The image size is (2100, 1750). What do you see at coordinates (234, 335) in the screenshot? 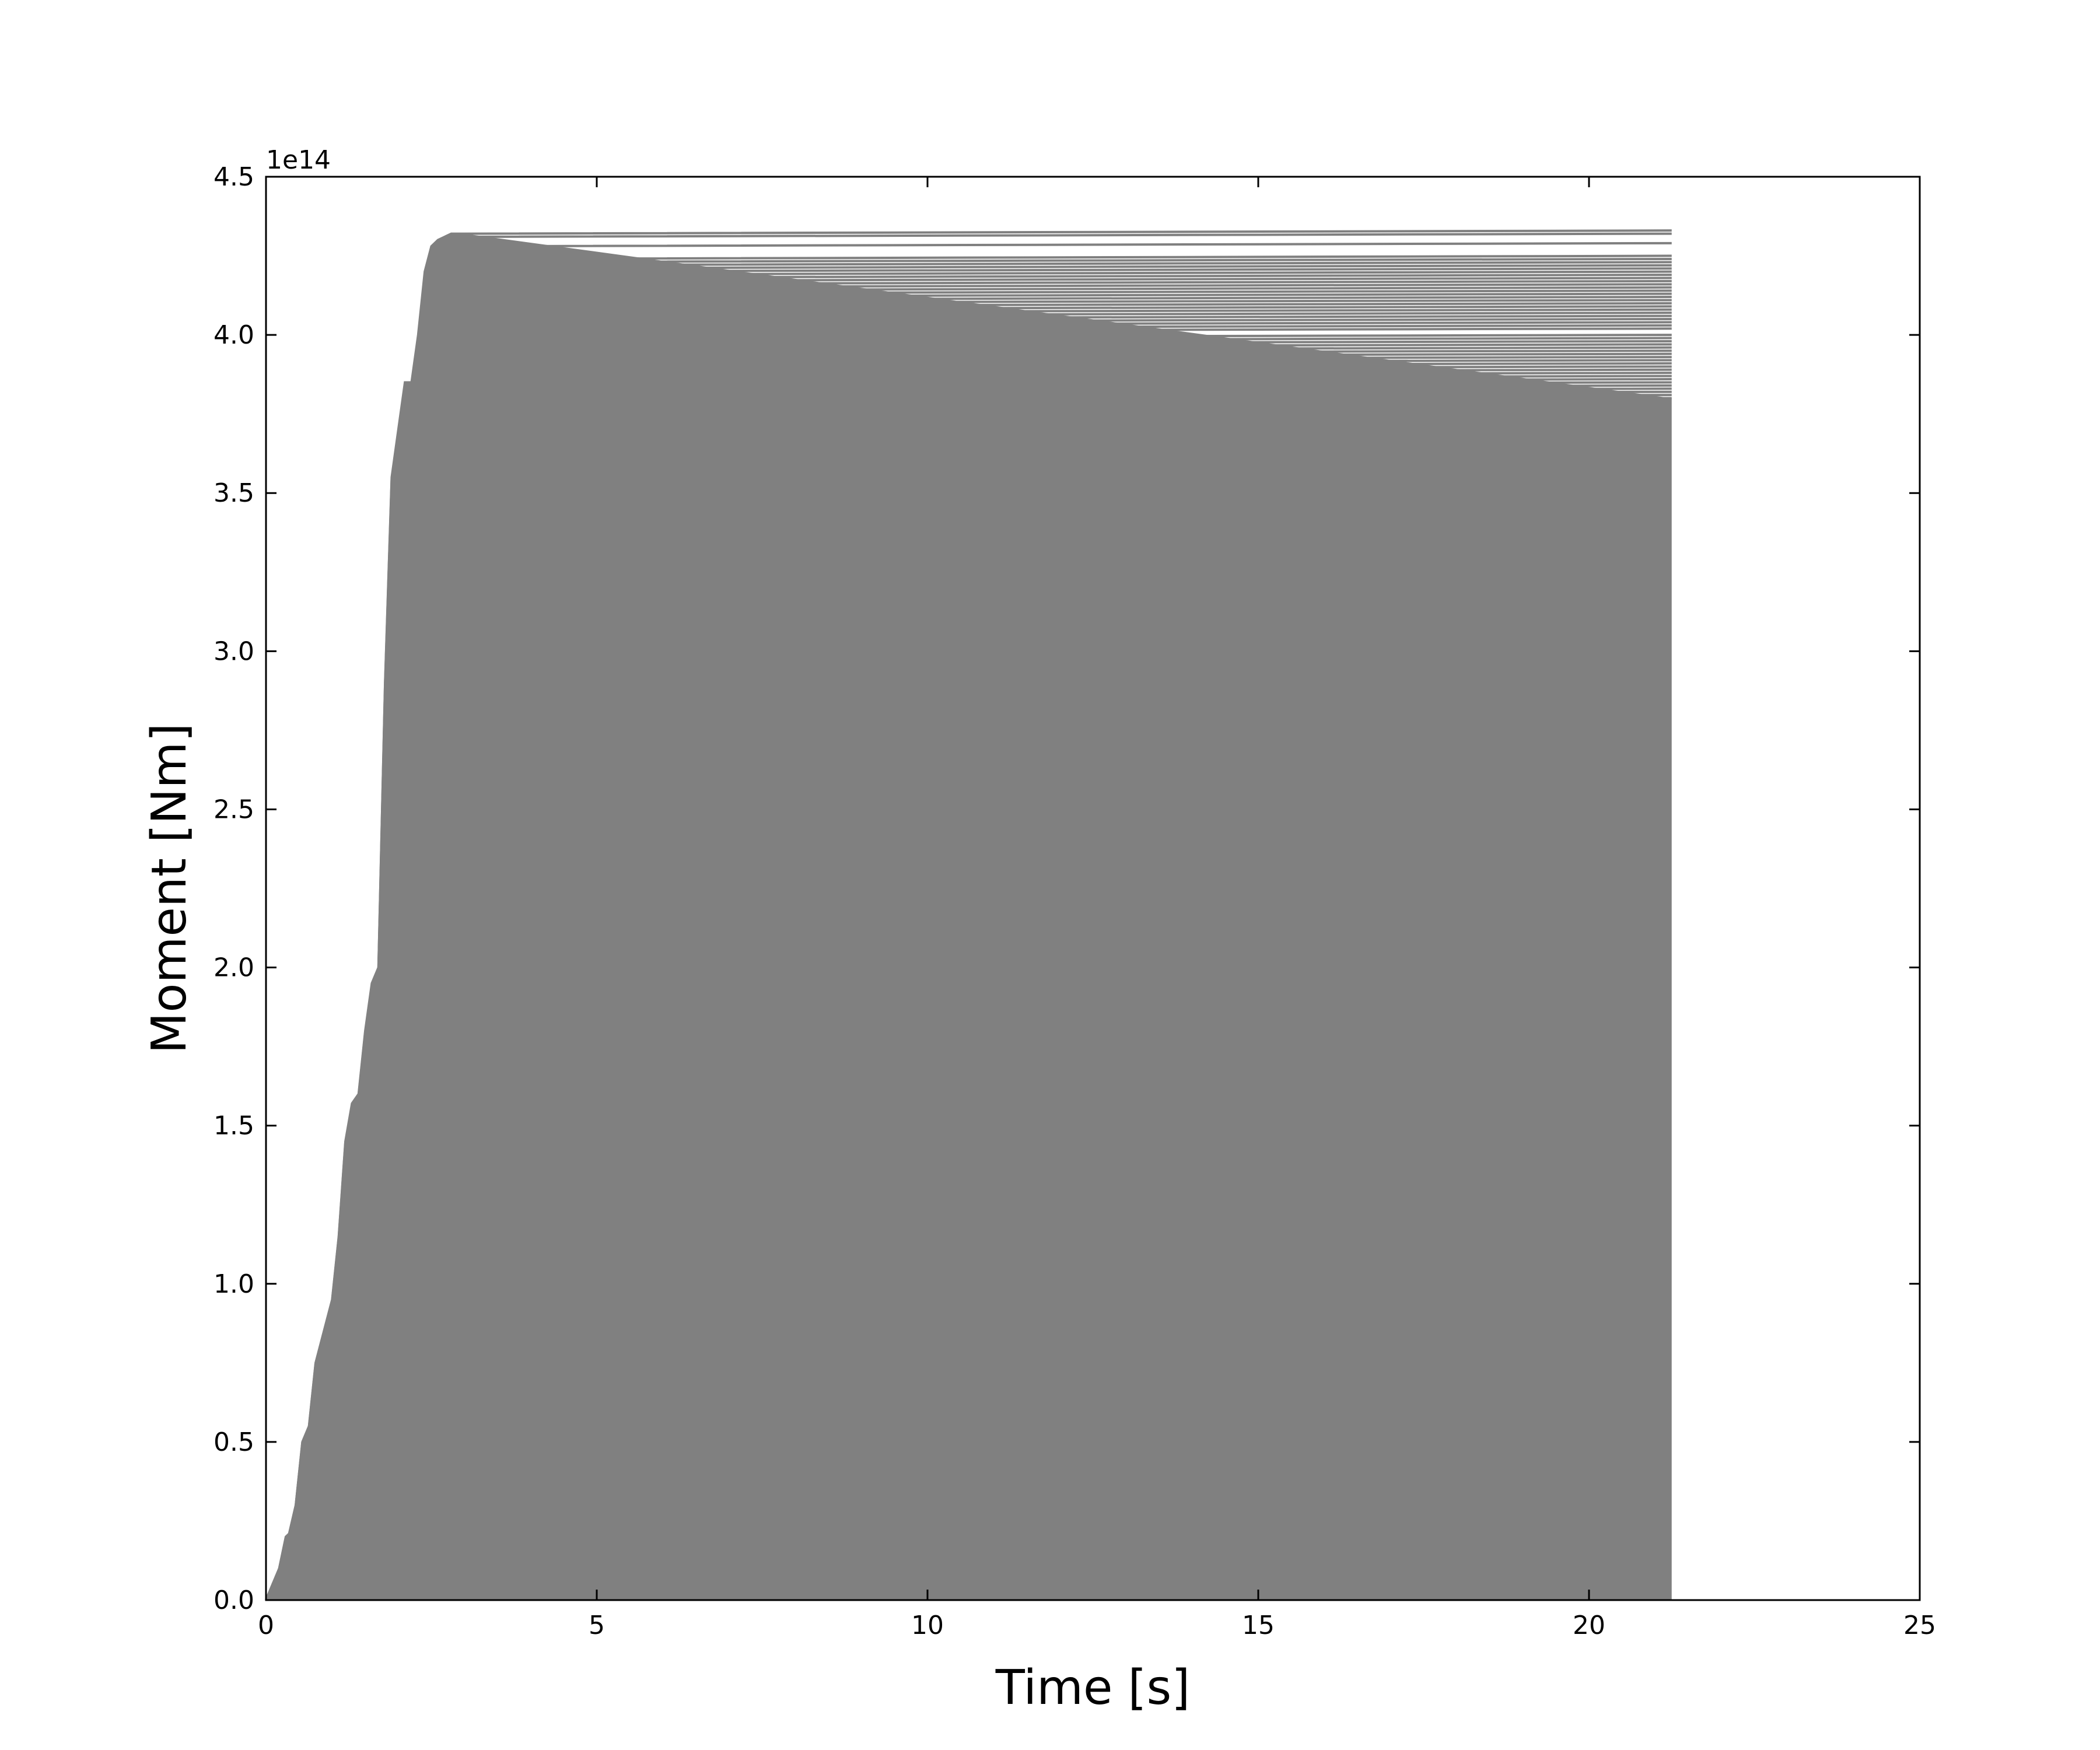
I see `y-tick-label: 4.0` at bounding box center [234, 335].